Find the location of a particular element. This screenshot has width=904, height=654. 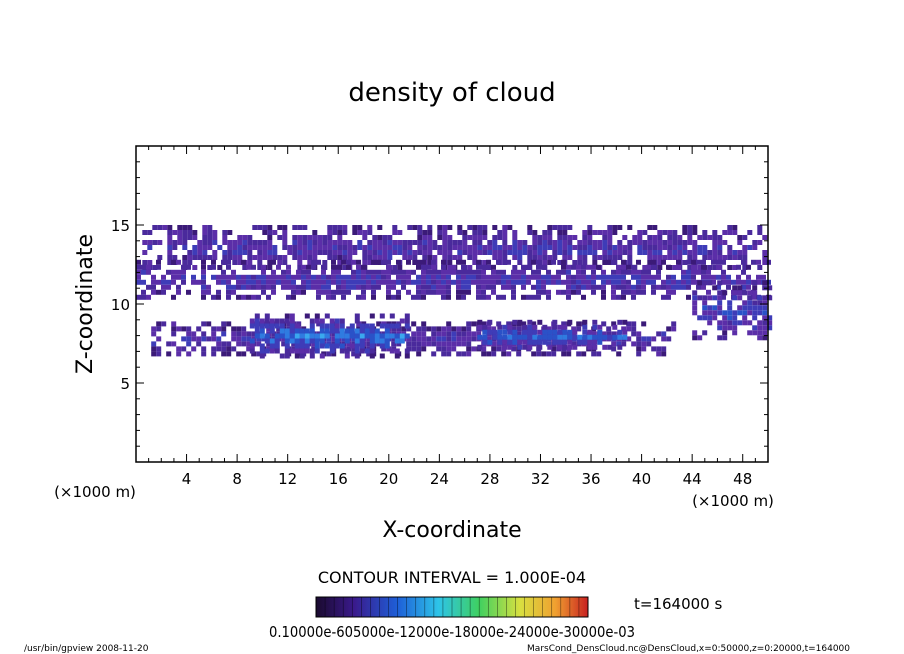

chart-title: density of cloud is located at coordinates (451, 93).